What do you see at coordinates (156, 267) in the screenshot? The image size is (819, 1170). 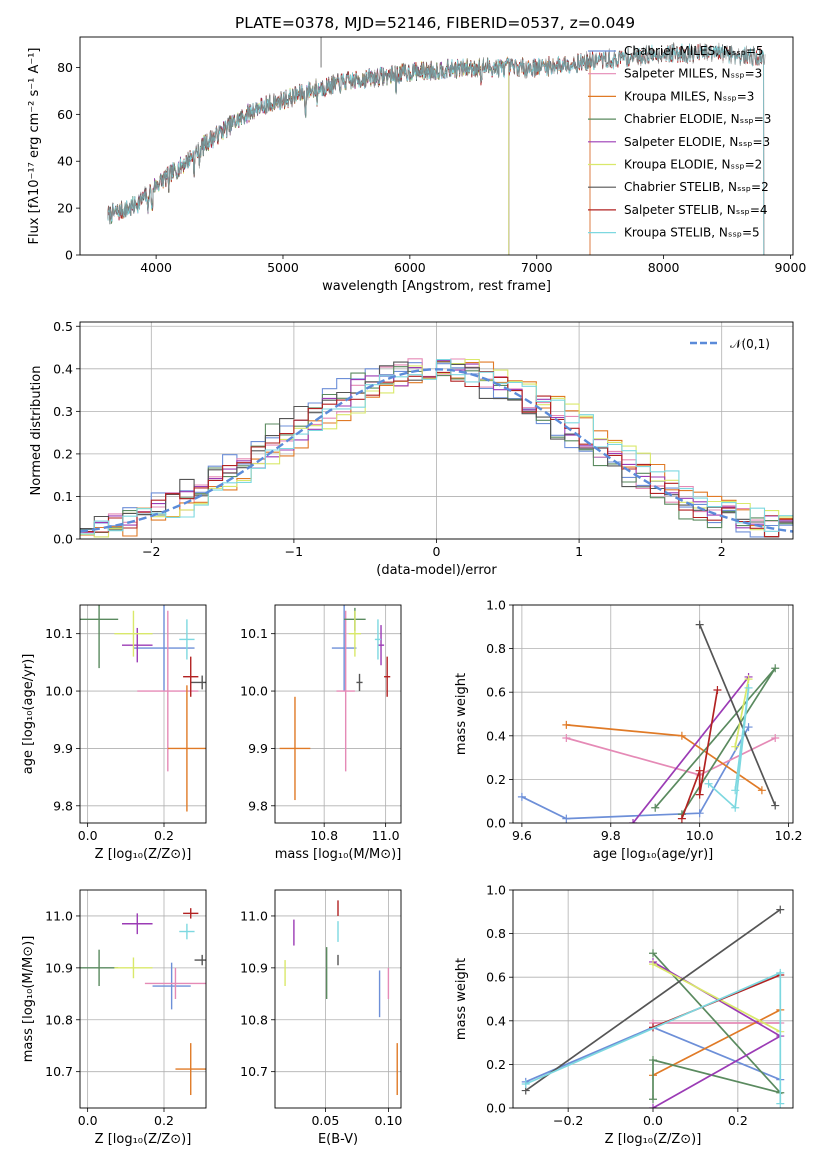 I see `x-tick-label: 4000` at bounding box center [156, 267].